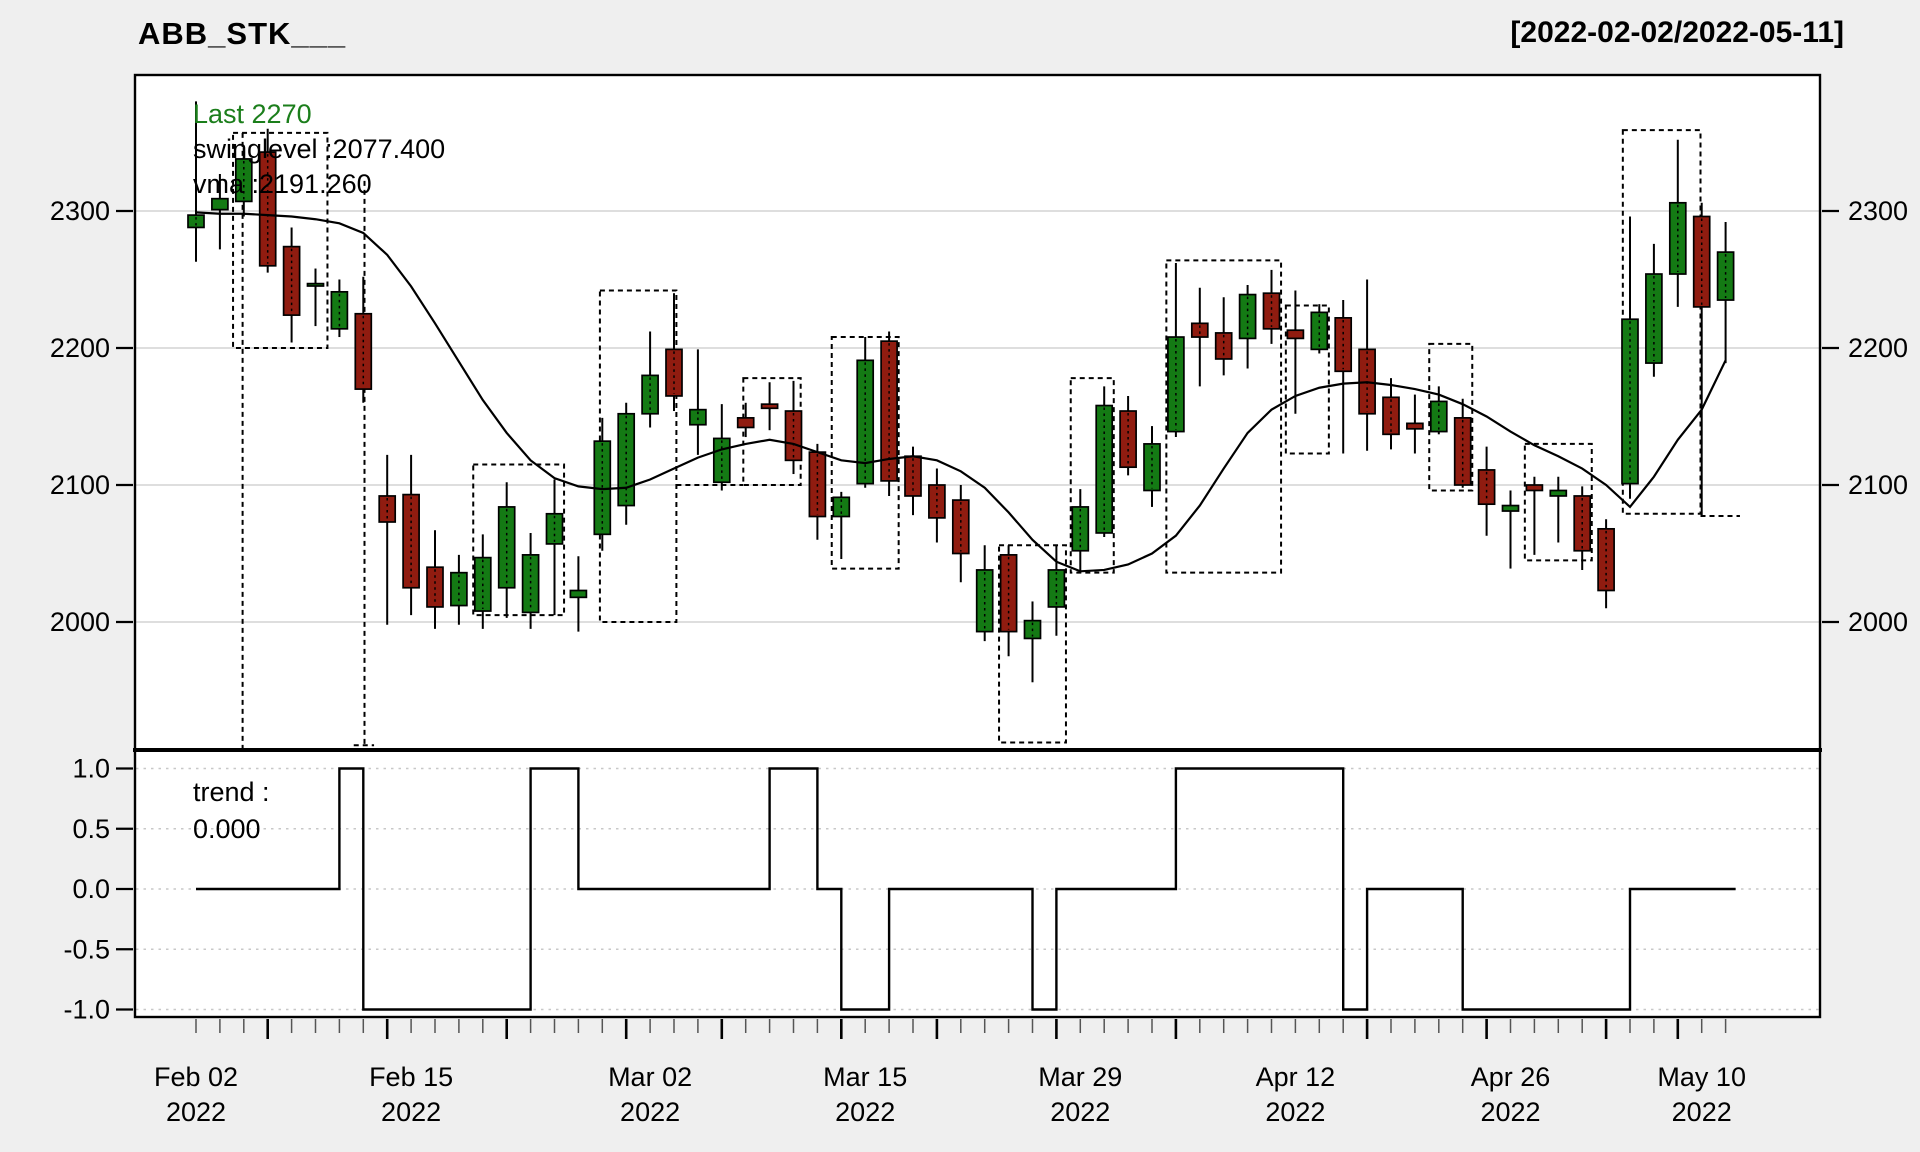 Image resolution: width=1920 pixels, height=1152 pixels. I want to click on trend-axis-label: 0.5, so click(91, 829).